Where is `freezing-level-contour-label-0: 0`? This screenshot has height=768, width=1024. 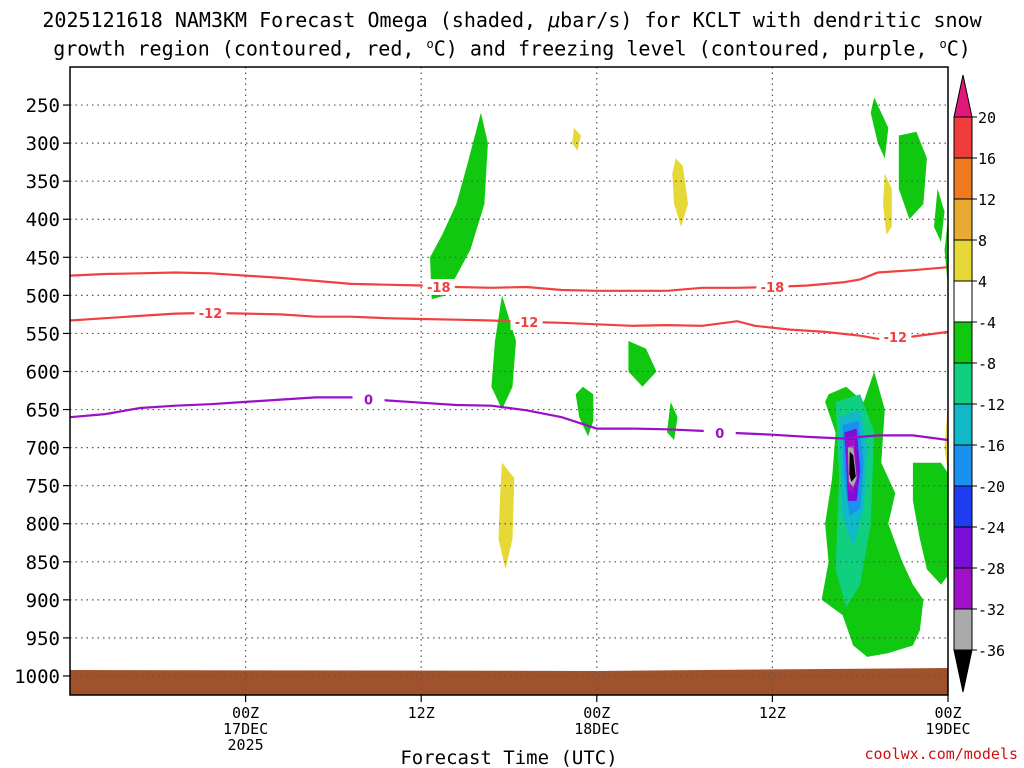 freezing-level-contour-label-0: 0 is located at coordinates (368, 401).